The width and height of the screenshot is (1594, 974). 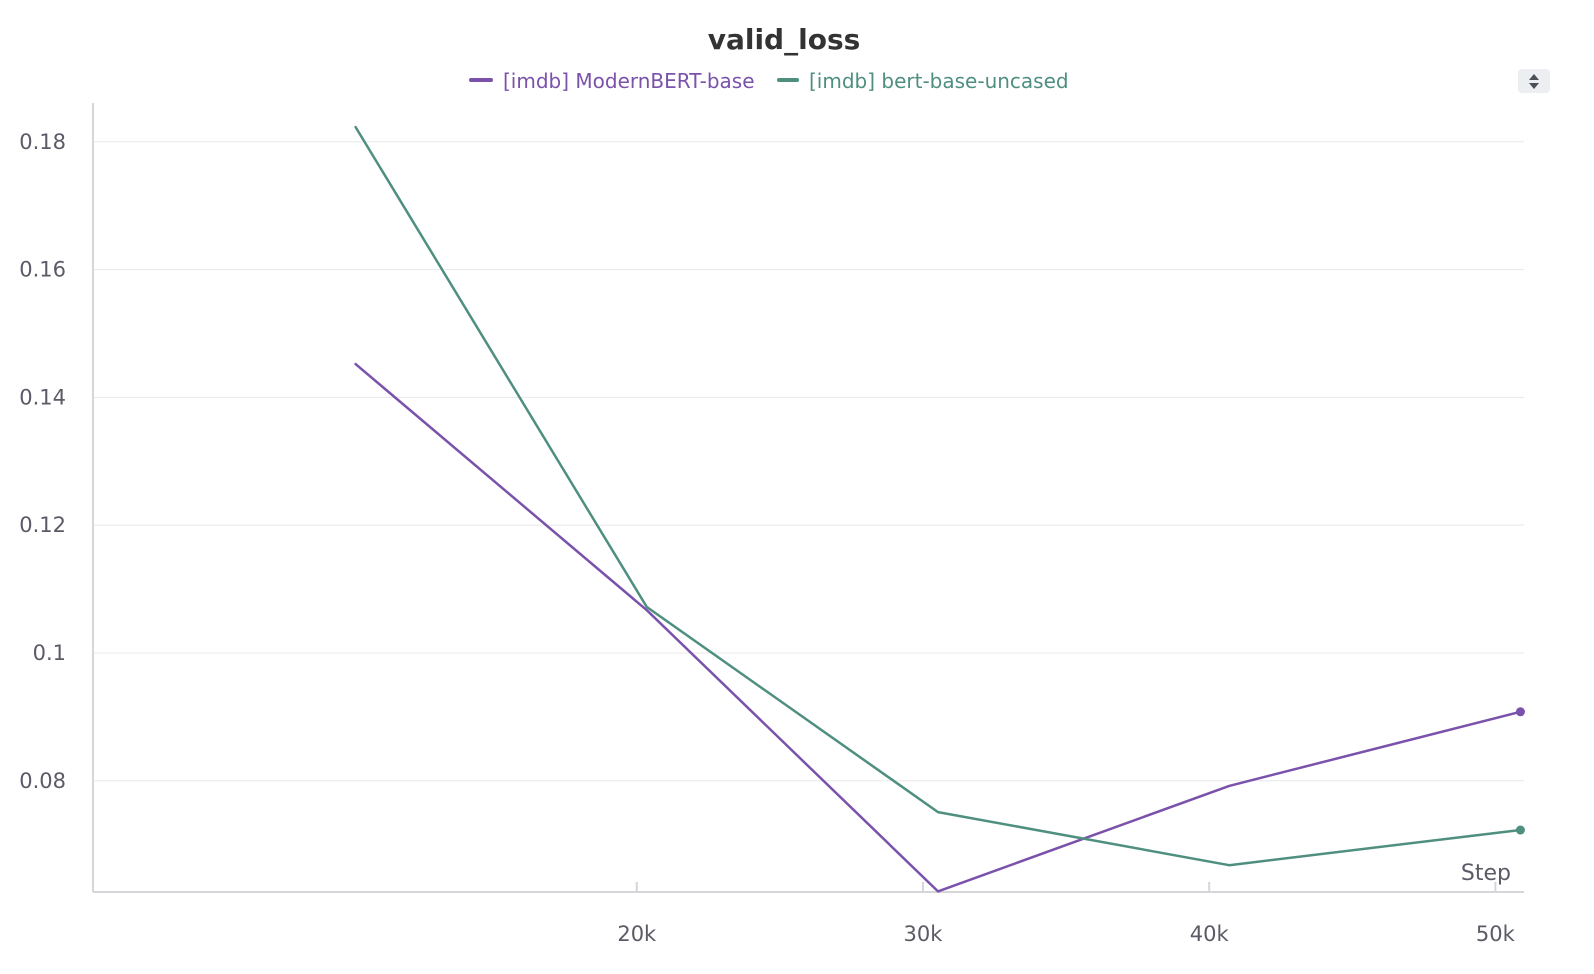 I want to click on x-axis-ticks: 20k 30k 40k 50k, so click(x=1066, y=914).